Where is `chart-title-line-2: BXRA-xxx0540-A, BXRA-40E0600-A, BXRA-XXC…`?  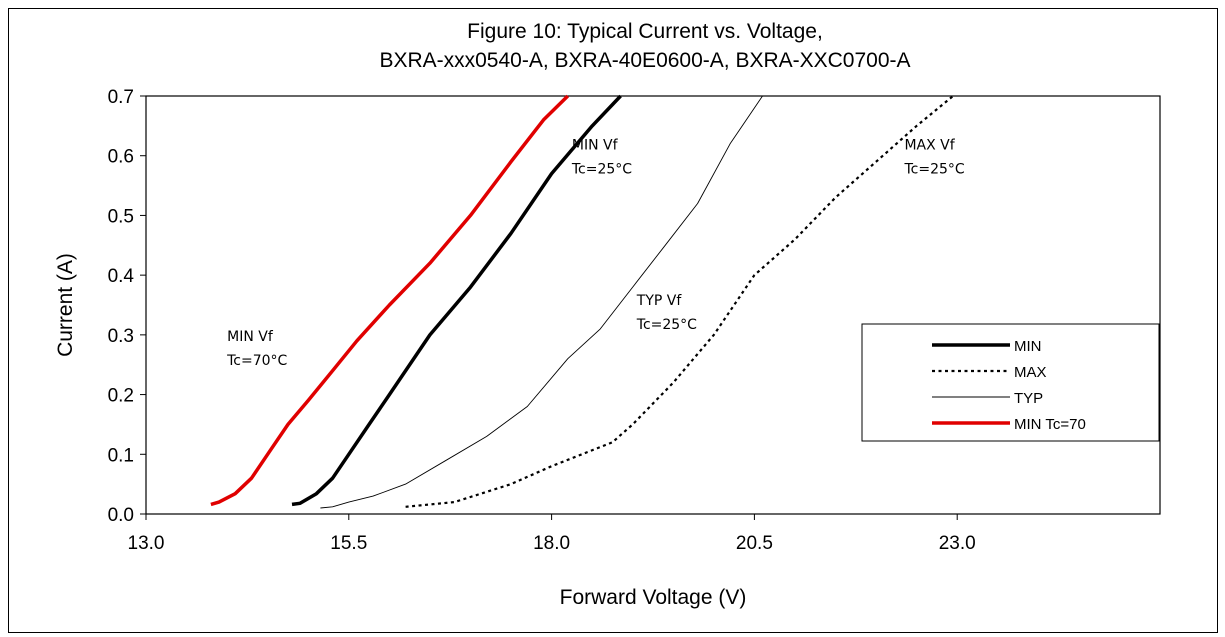
chart-title-line-2: BXRA-xxx0540-A, BXRA-40E0600-A, BXRA-XXC… is located at coordinates (644, 60).